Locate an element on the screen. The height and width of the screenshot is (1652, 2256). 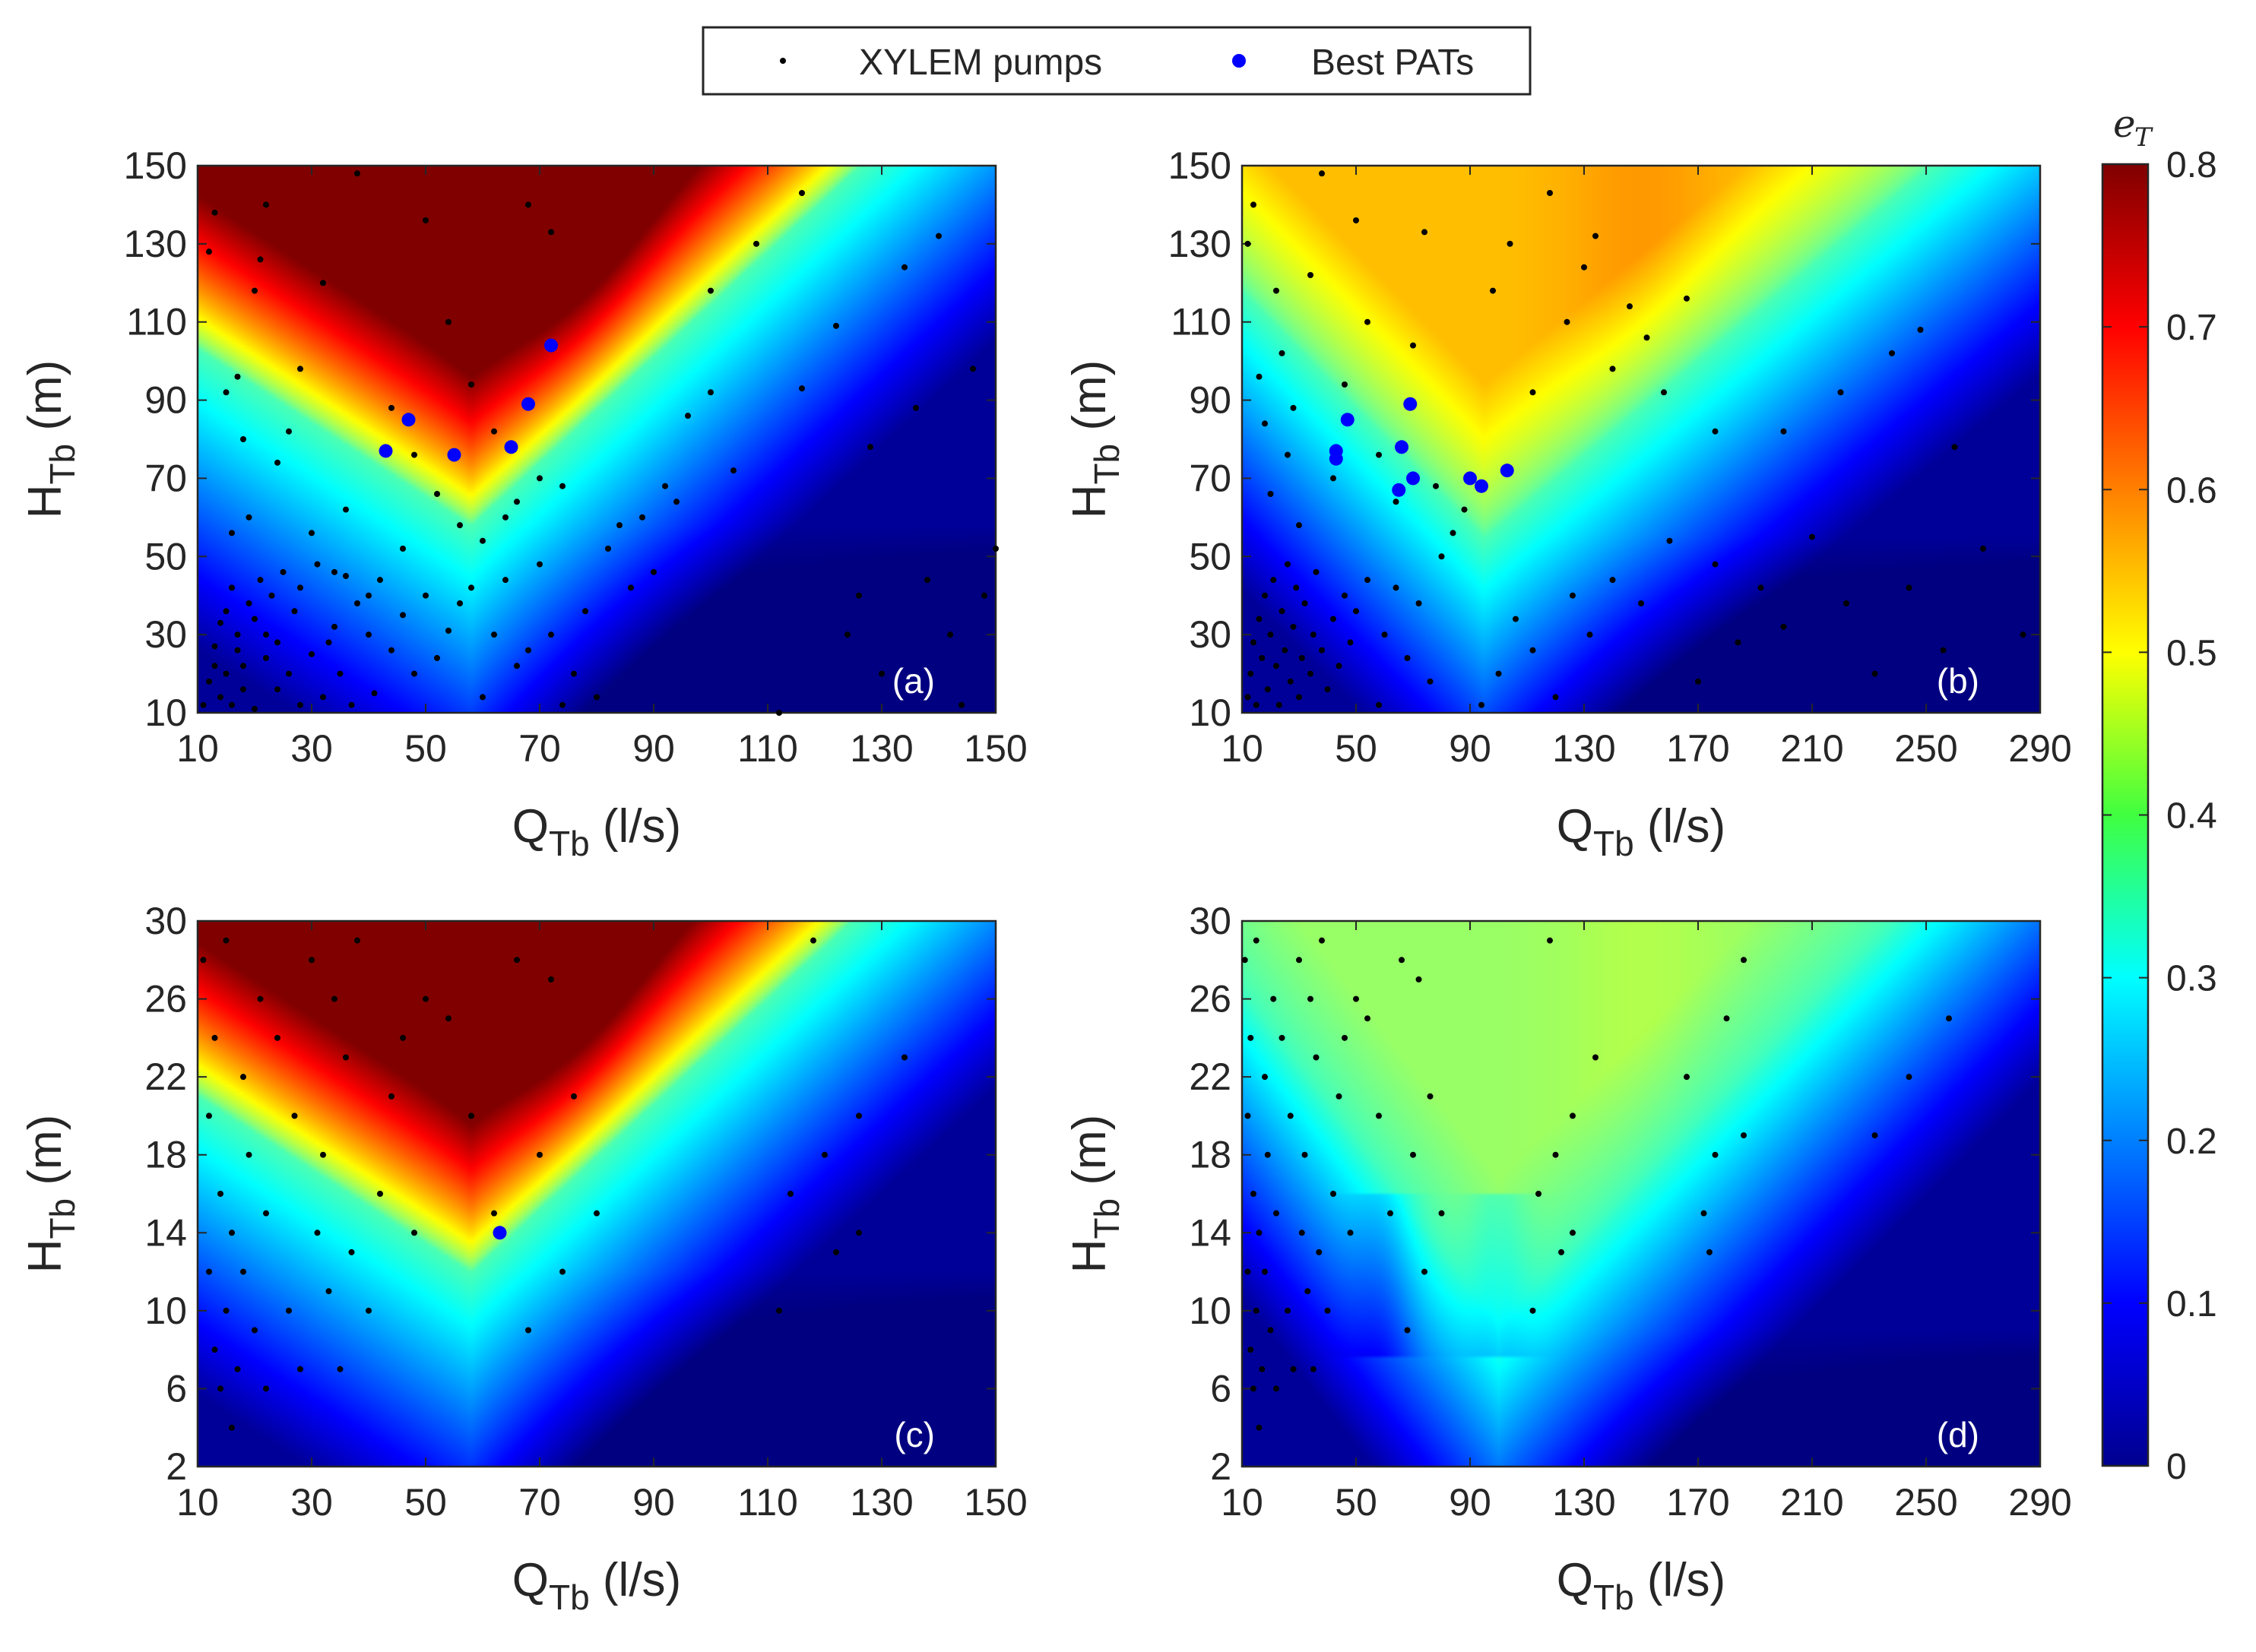
panel-label: (d) is located at coordinates (1958, 1434).